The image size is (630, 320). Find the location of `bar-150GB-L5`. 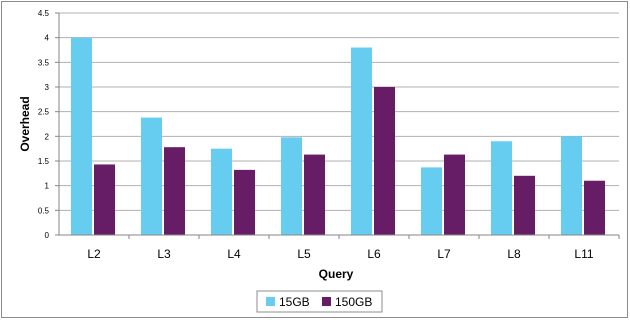

bar-150GB-L5 is located at coordinates (314, 194).